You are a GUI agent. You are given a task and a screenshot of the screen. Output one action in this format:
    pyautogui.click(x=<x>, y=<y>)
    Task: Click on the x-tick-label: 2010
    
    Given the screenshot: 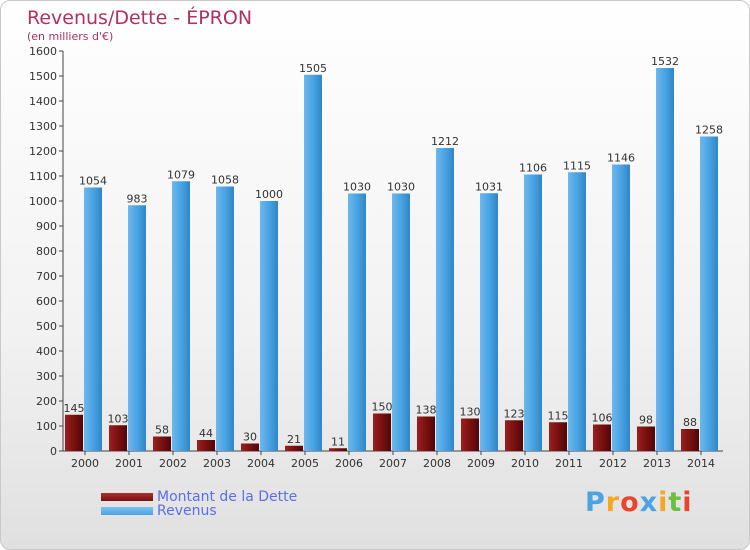 What is the action you would take?
    pyautogui.click(x=525, y=463)
    